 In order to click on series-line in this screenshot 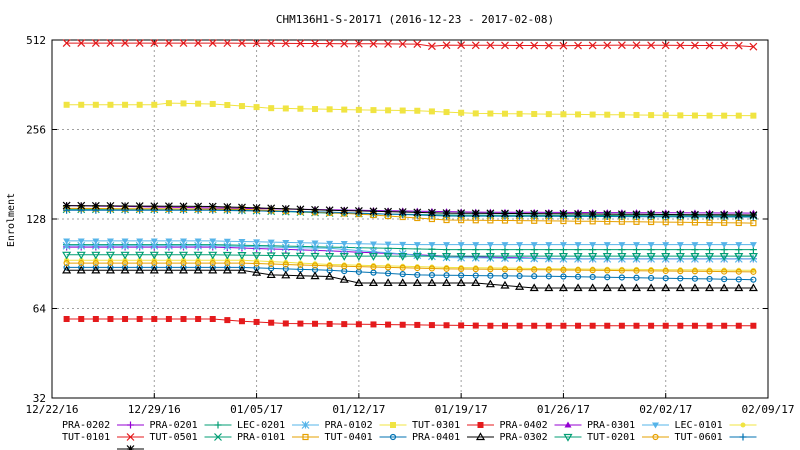, I will do `click(410, 45)`.